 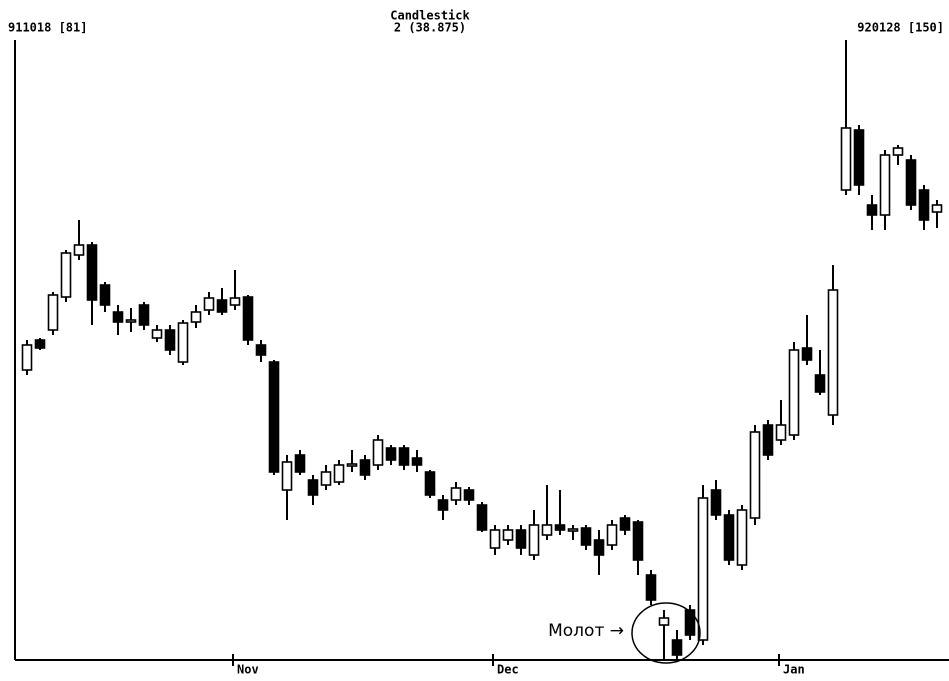 What do you see at coordinates (248, 670) in the screenshot?
I see `x-tick-label: Nov` at bounding box center [248, 670].